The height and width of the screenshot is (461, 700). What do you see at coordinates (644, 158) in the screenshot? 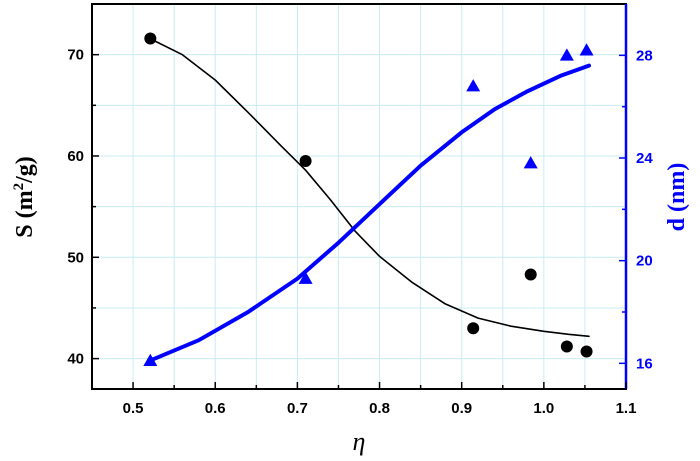
I see `right-tick-label: 24` at bounding box center [644, 158].